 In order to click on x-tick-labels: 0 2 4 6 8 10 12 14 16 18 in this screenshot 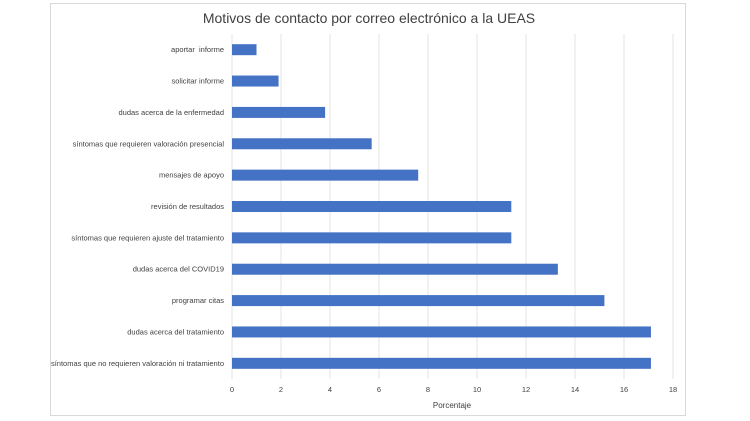, I will do `click(453, 389)`.